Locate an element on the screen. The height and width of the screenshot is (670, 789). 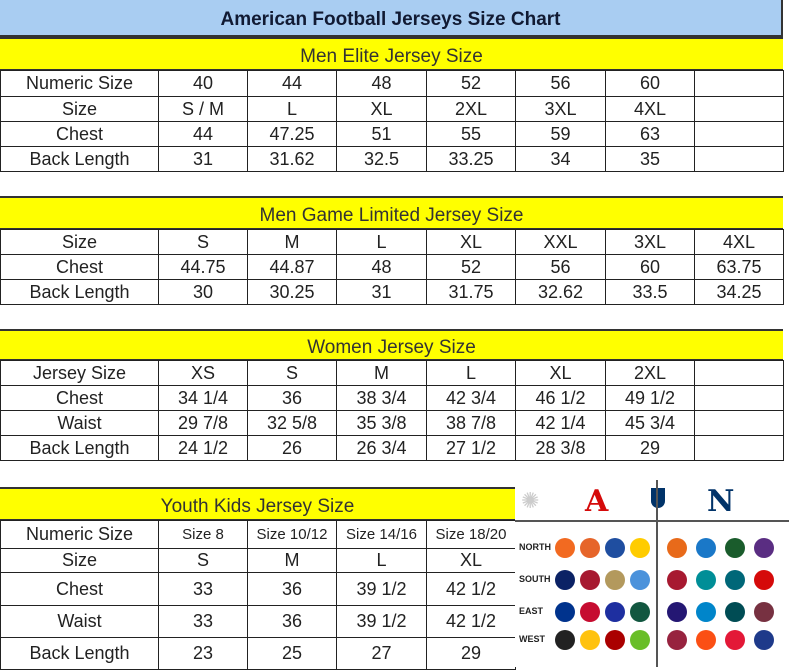
table-cell: 32.62 is located at coordinates (560, 292).